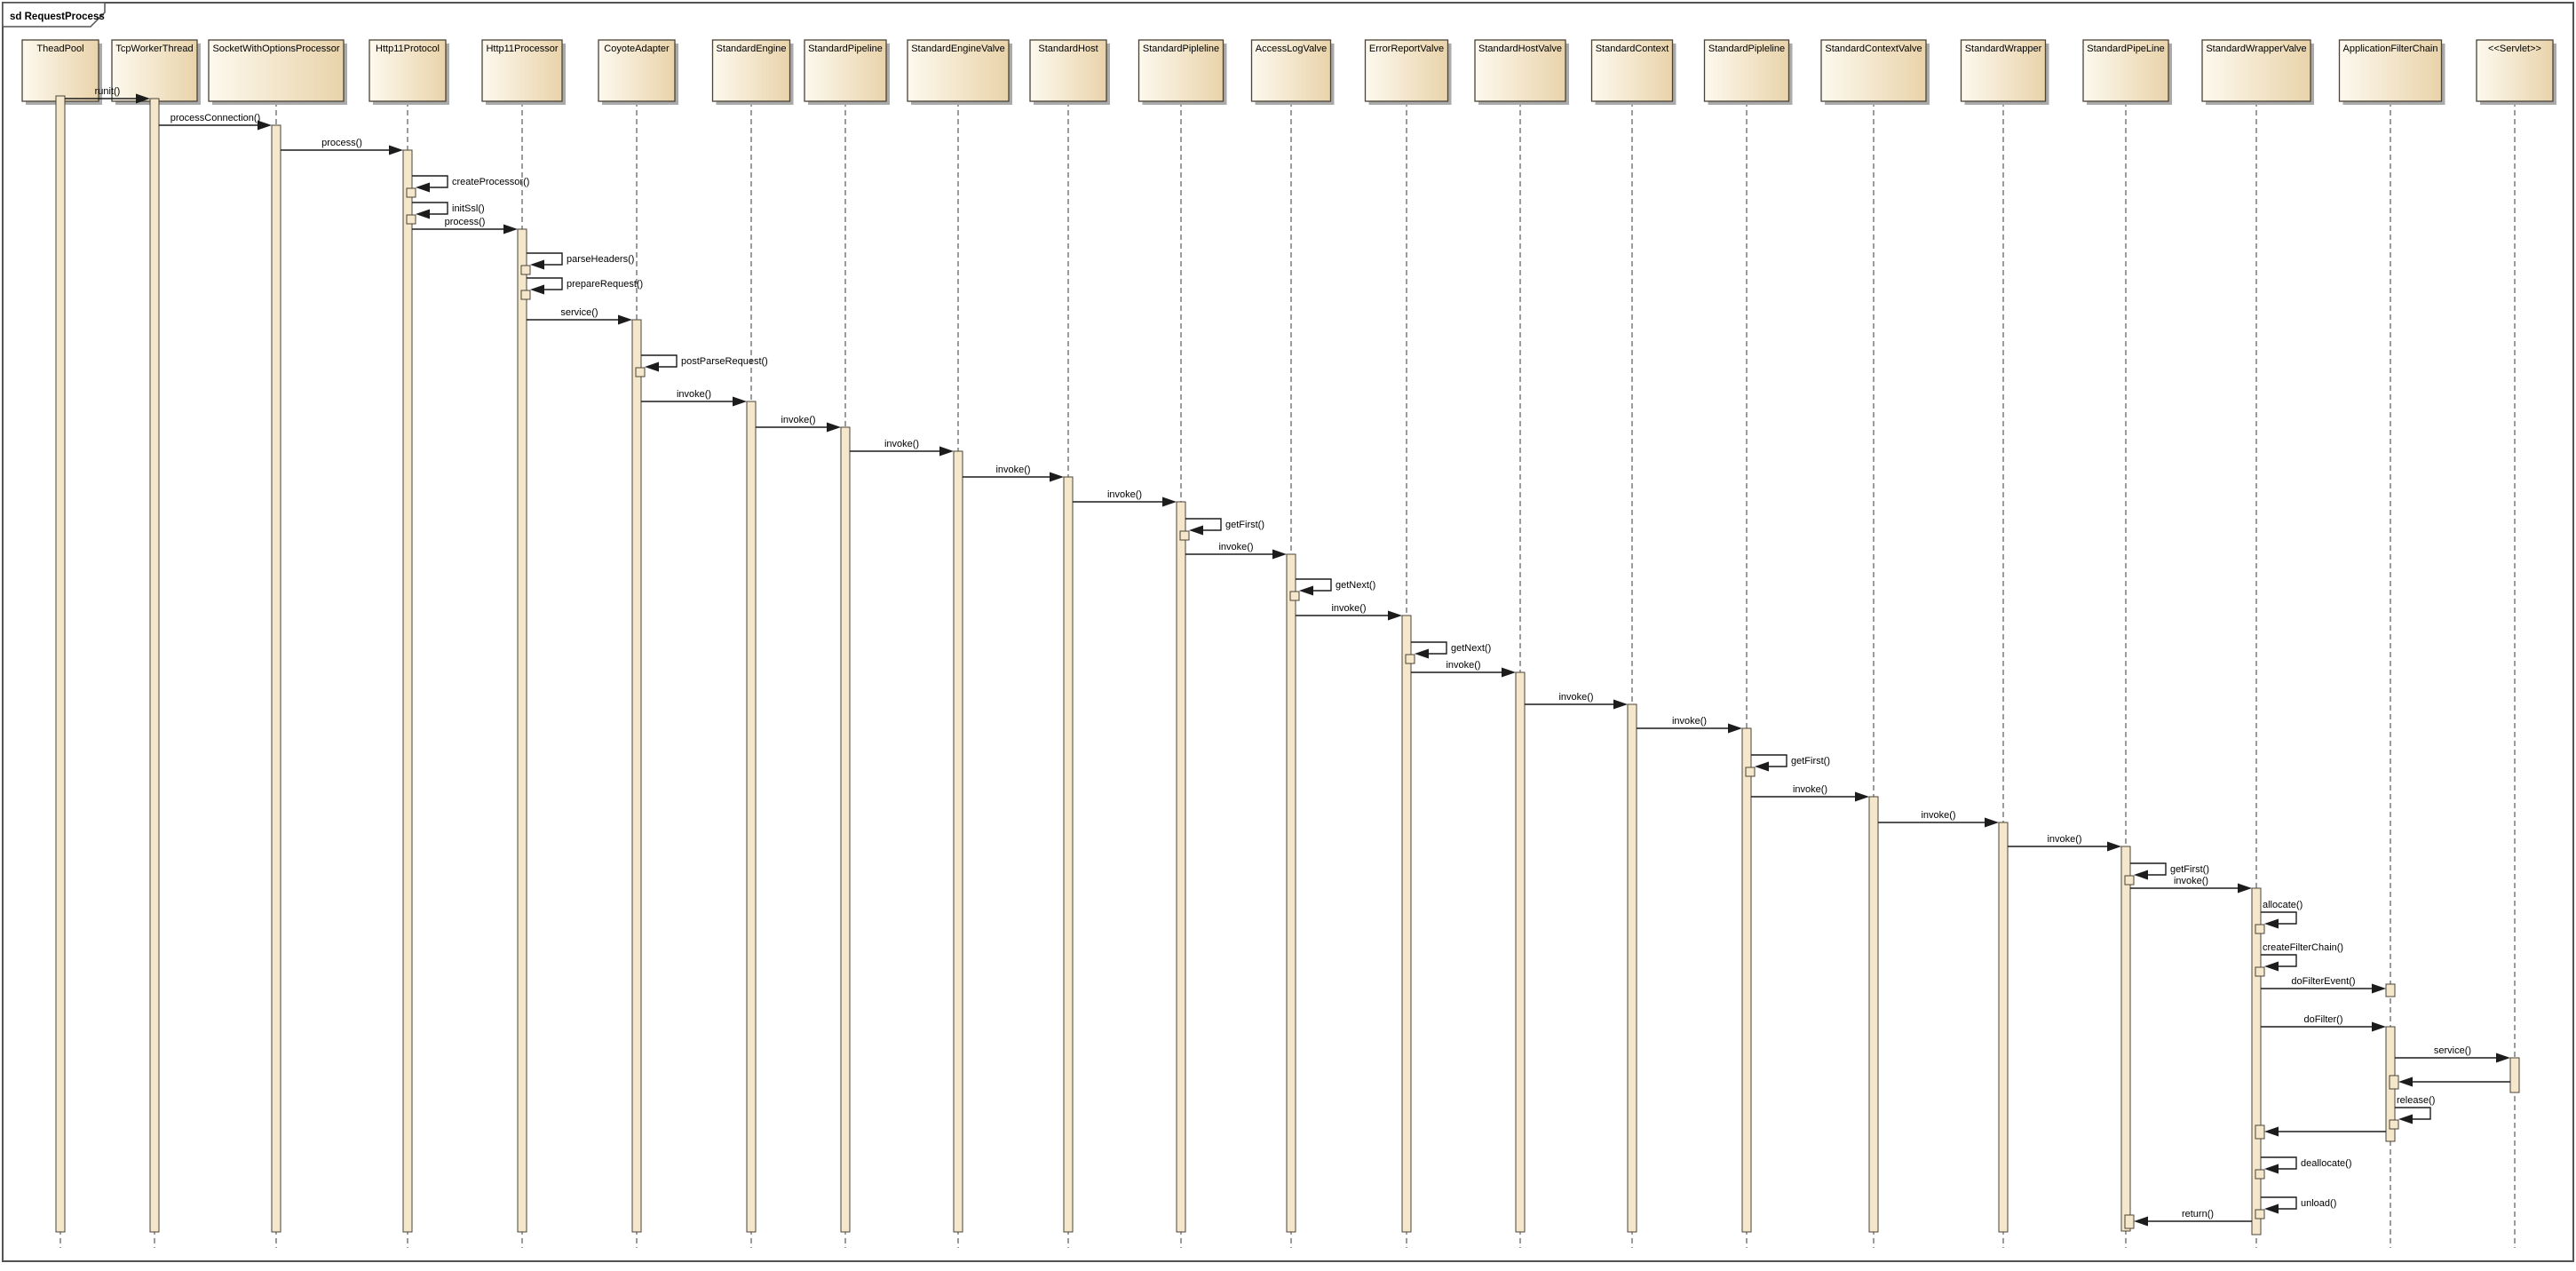  Describe the element at coordinates (1181, 49) in the screenshot. I see `lifeline-header-label: StandardPipleline` at that location.